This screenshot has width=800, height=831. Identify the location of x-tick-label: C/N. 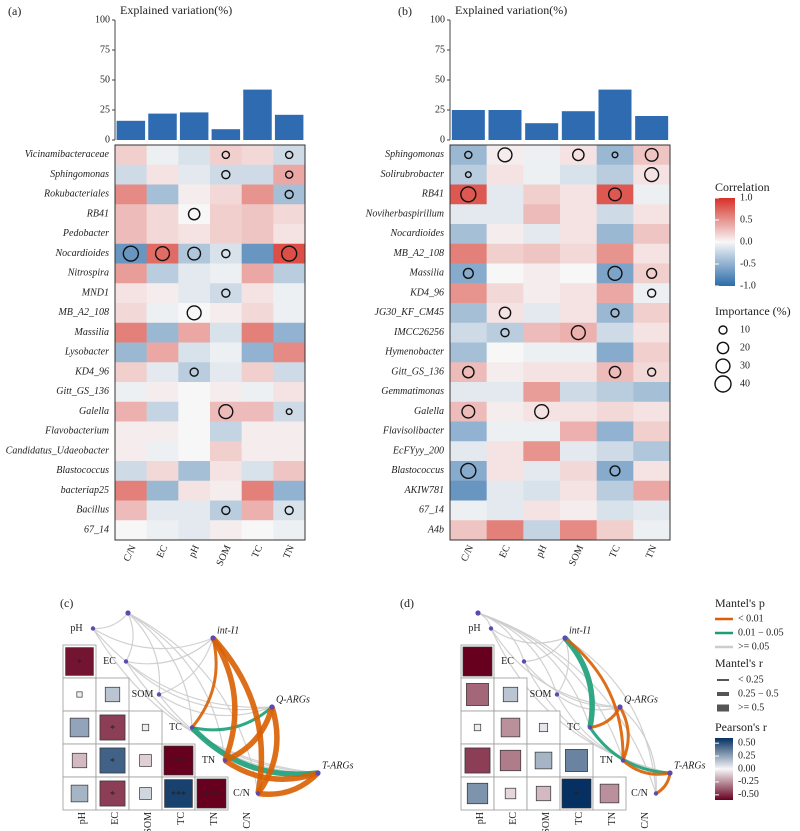
(645, 820).